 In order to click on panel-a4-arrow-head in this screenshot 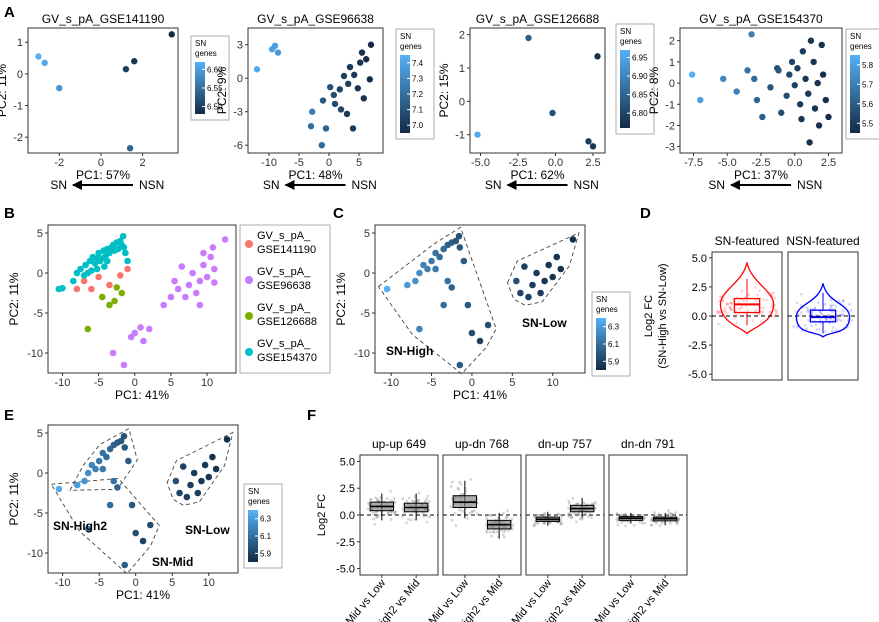, I will do `click(735, 185)`.